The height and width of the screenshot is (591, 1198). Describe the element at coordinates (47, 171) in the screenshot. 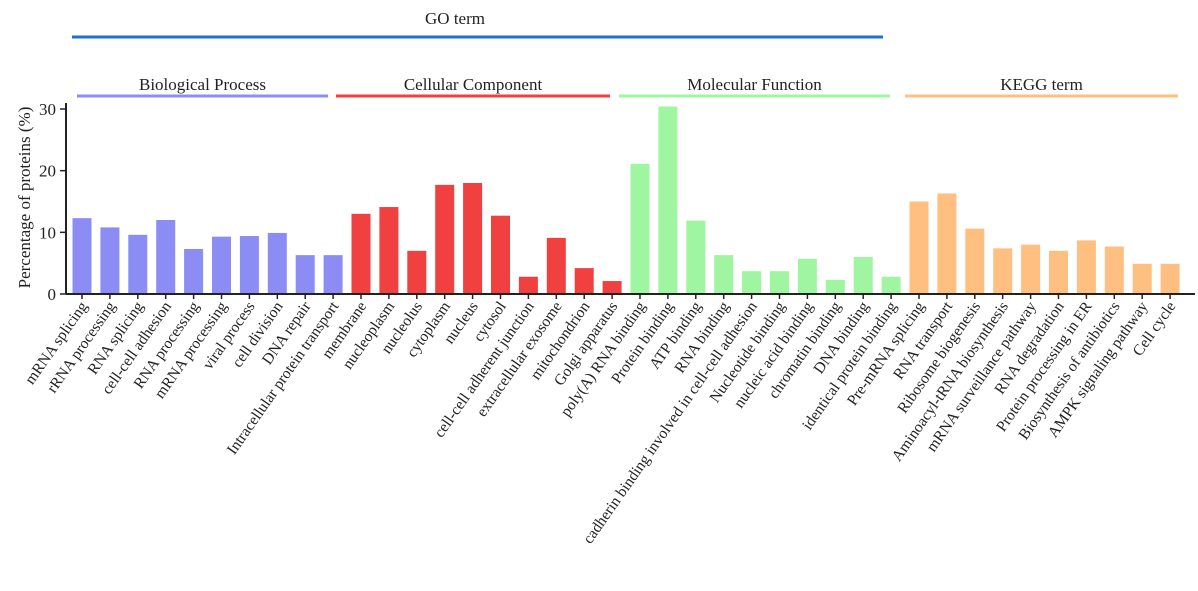

I see `y-tick-label: 20` at that location.